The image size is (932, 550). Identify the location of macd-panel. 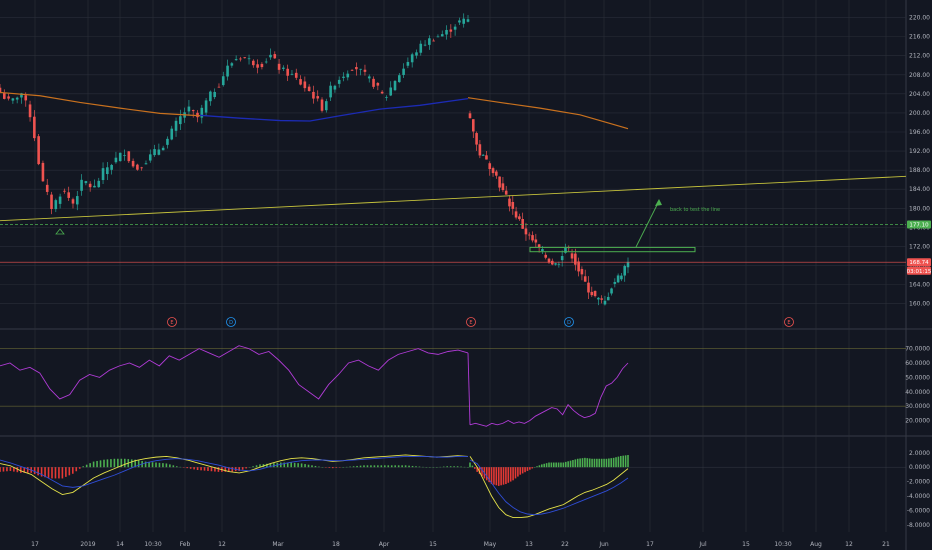
(453, 486).